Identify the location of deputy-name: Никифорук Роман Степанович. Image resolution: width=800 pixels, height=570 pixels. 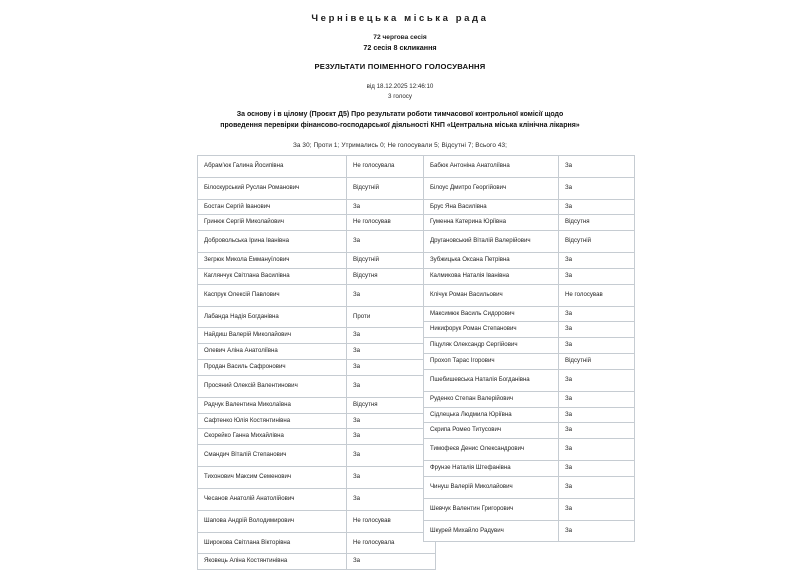
(491, 330).